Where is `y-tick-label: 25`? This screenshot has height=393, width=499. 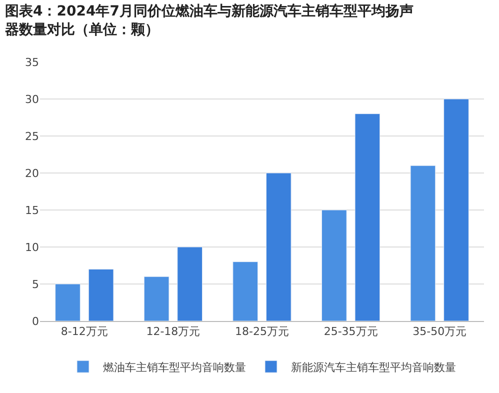 y-tick-label: 25 is located at coordinates (32, 136).